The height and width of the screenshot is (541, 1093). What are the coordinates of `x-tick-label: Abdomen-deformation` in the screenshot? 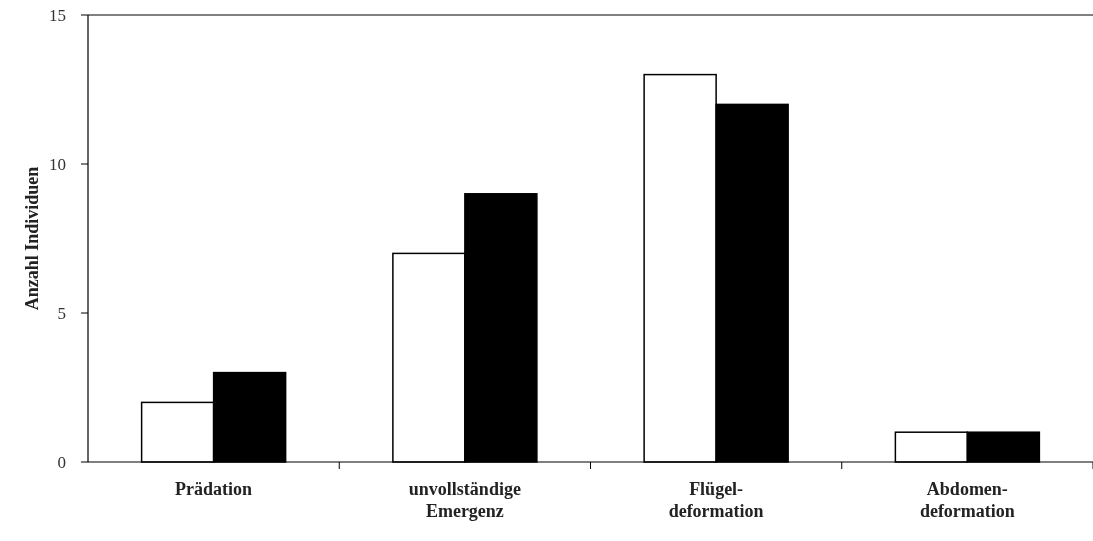 It's located at (967, 500).